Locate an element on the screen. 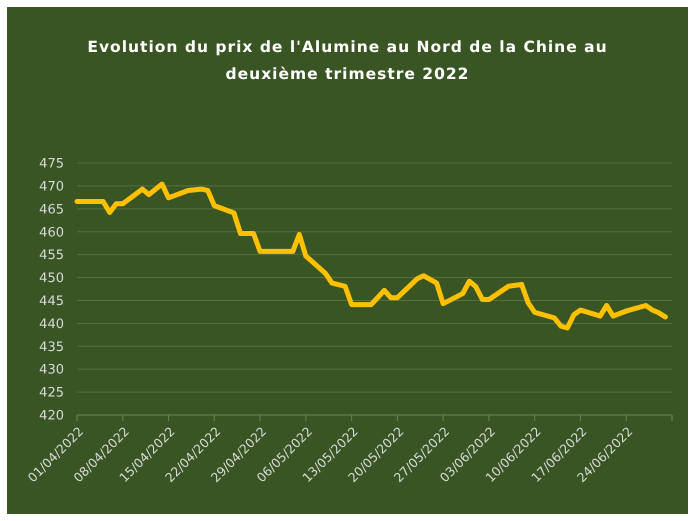 This screenshot has width=695, height=521. y-tick-label: 430 is located at coordinates (51, 370).